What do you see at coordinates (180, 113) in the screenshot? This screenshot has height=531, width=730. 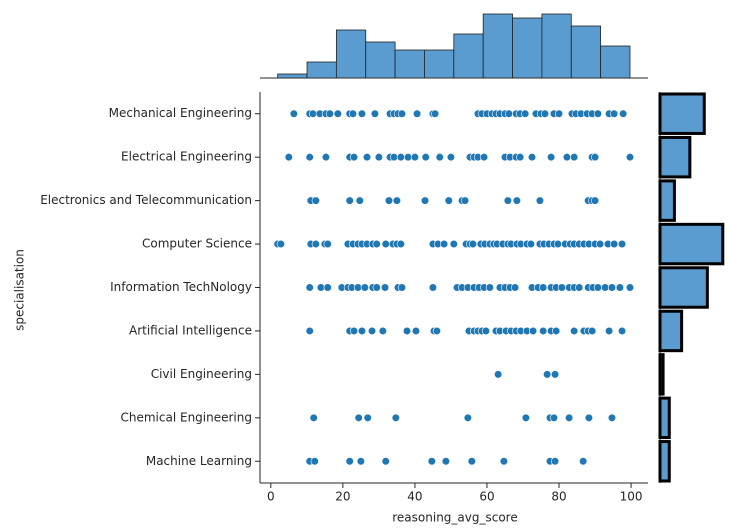 I see `y-tick-label: Mechanical Engineering` at bounding box center [180, 113].